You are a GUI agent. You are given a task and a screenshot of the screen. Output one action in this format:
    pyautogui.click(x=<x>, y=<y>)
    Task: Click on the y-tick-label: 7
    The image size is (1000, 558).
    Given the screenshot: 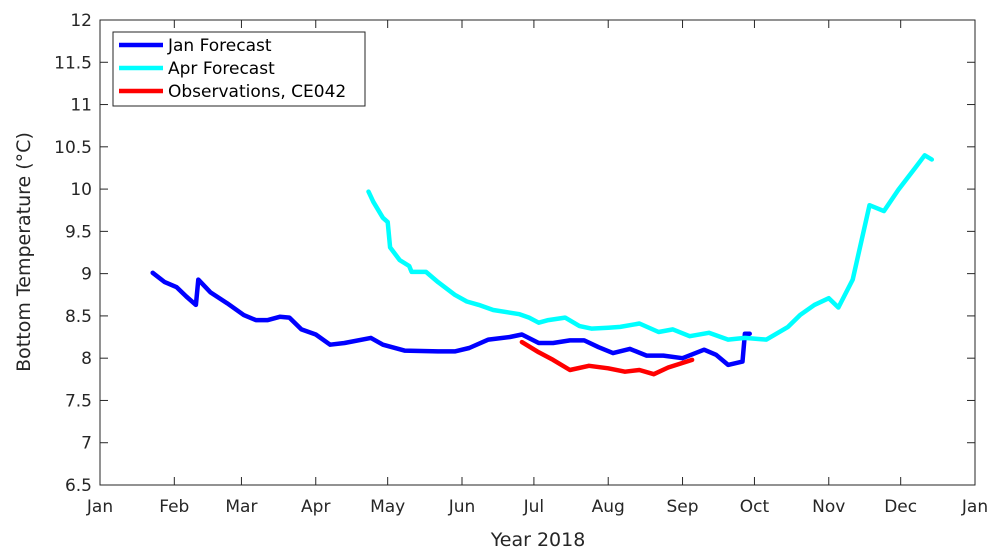 What is the action you would take?
    pyautogui.click(x=86, y=444)
    